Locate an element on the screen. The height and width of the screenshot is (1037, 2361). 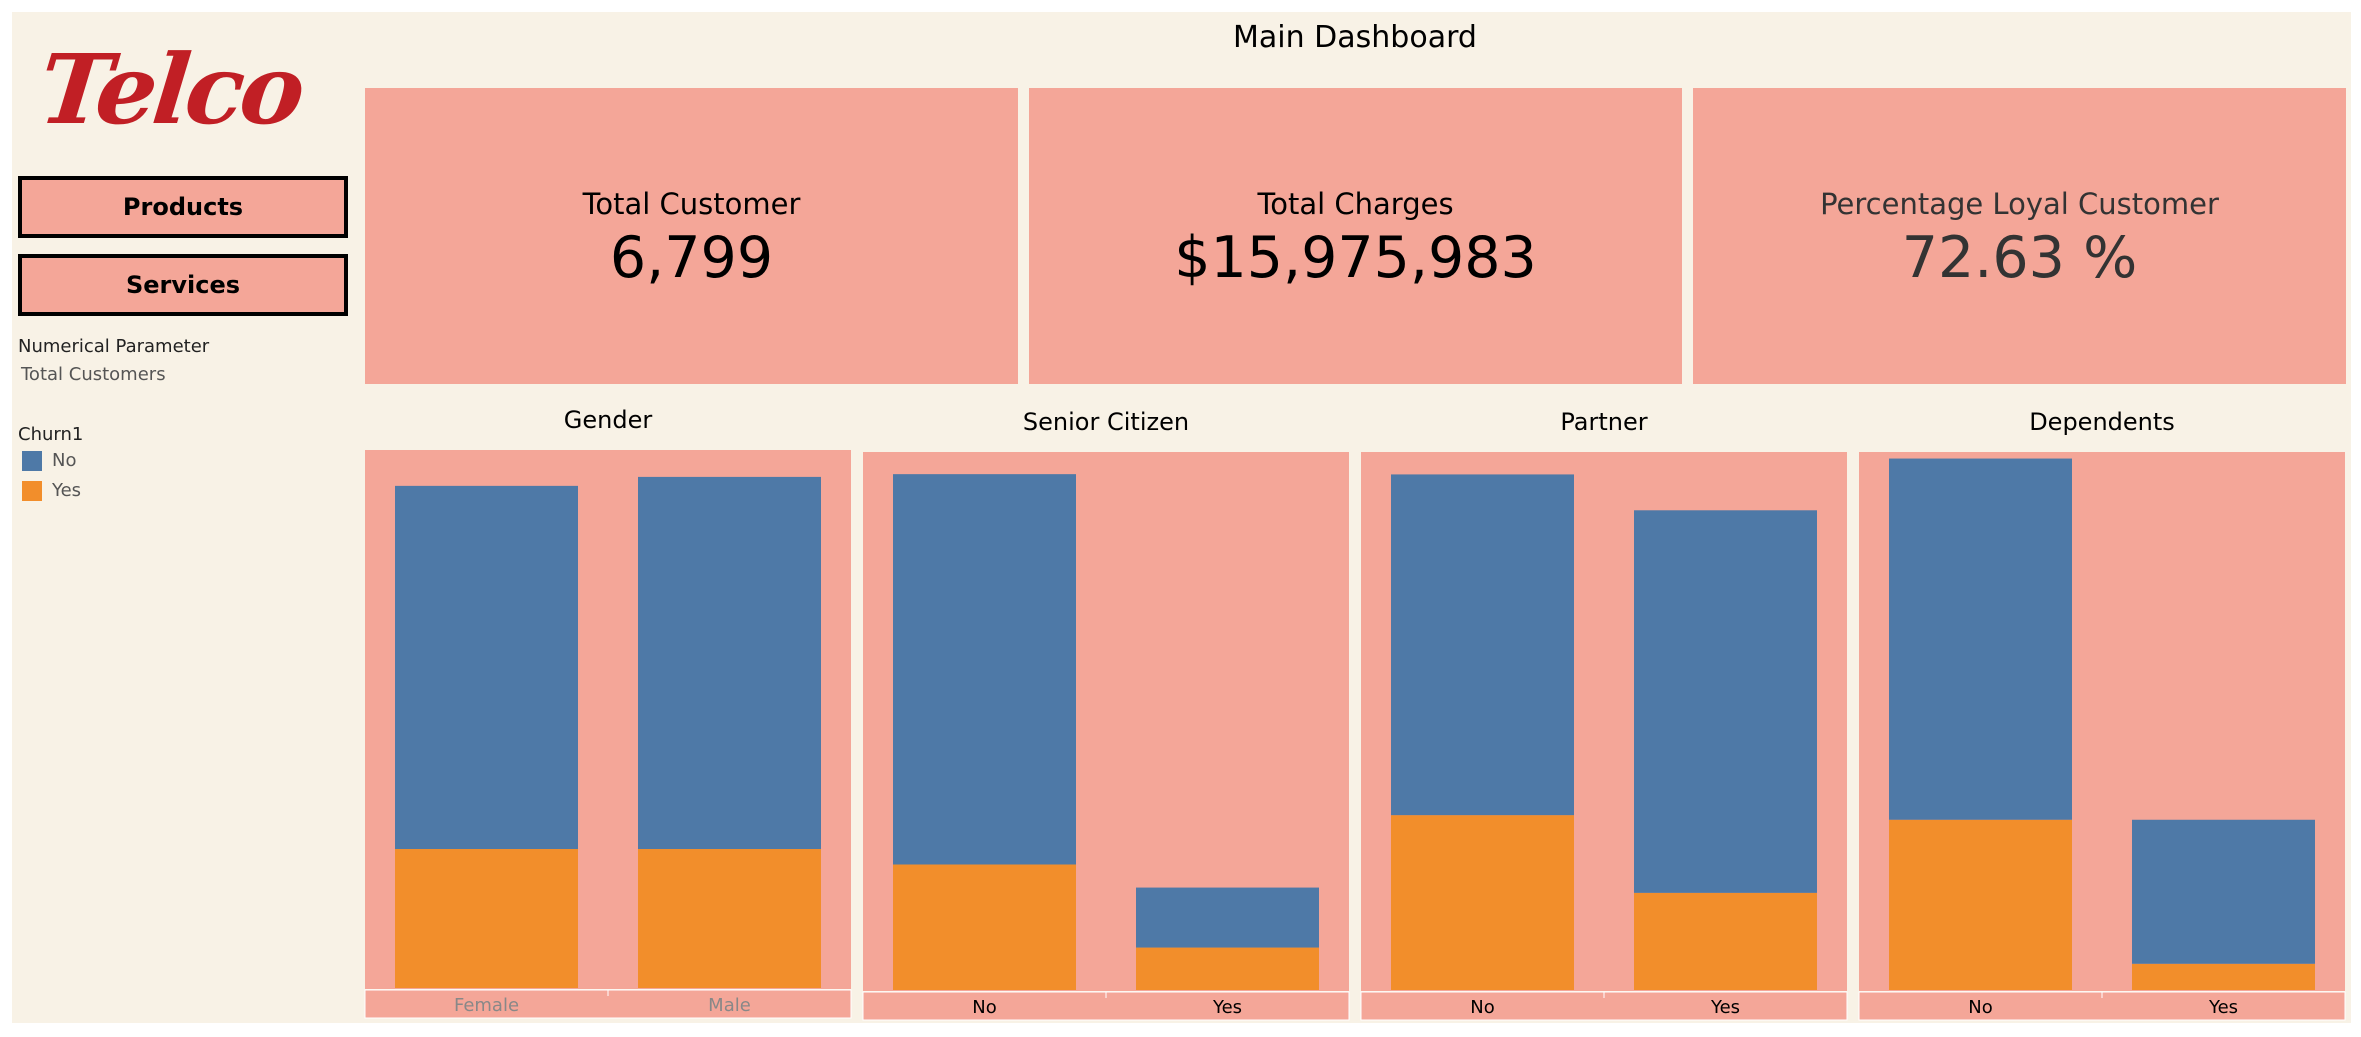
bar-partner-yes-no is located at coordinates (1725, 701).